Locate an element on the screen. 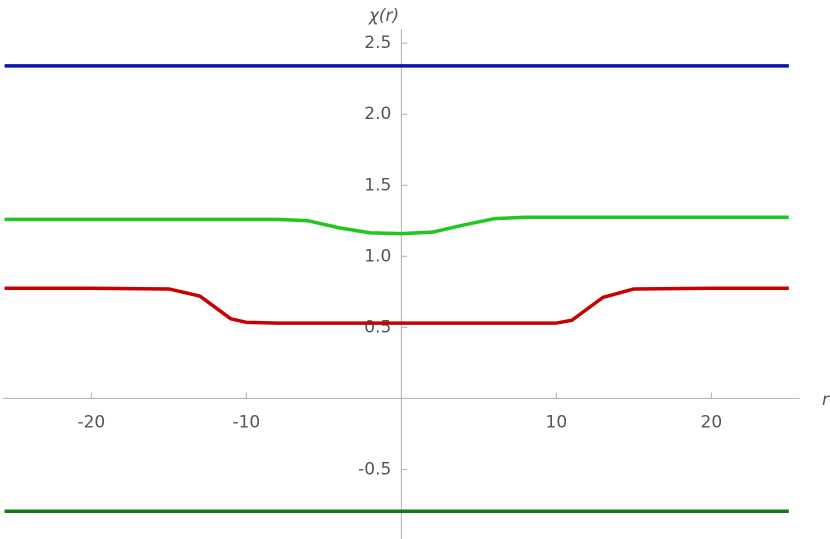  x-axis-label: r is located at coordinates (826, 400).